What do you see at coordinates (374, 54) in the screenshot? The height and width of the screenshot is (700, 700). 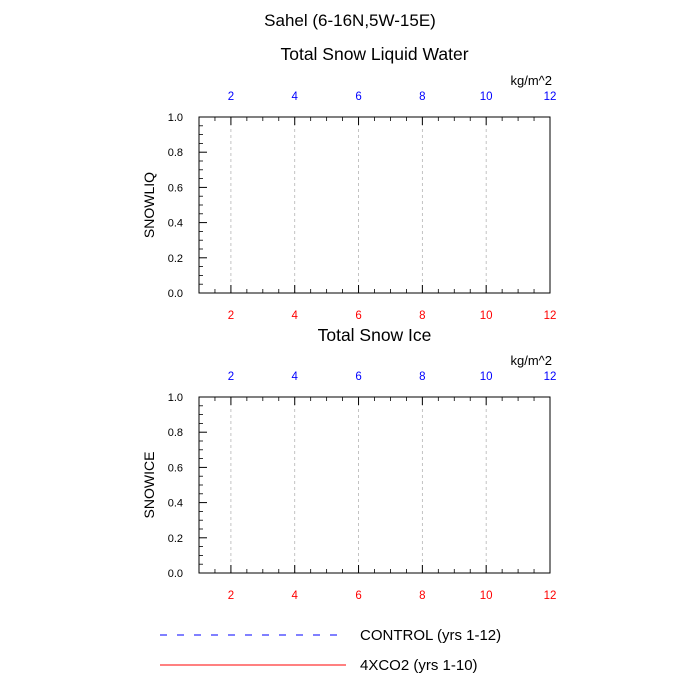 I see `panel-title: Total Snow Liquid Water` at bounding box center [374, 54].